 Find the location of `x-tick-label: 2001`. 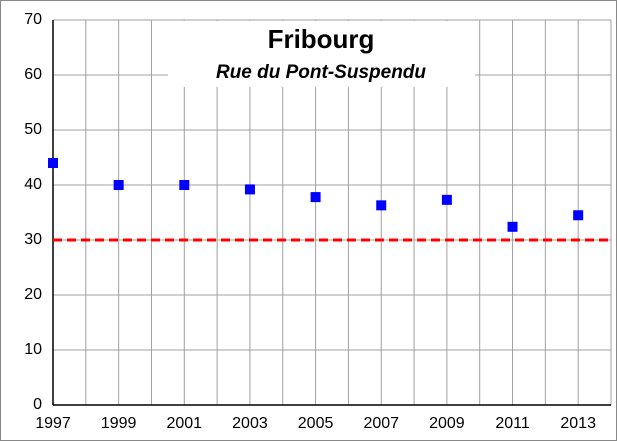

x-tick-label: 2001 is located at coordinates (184, 423).